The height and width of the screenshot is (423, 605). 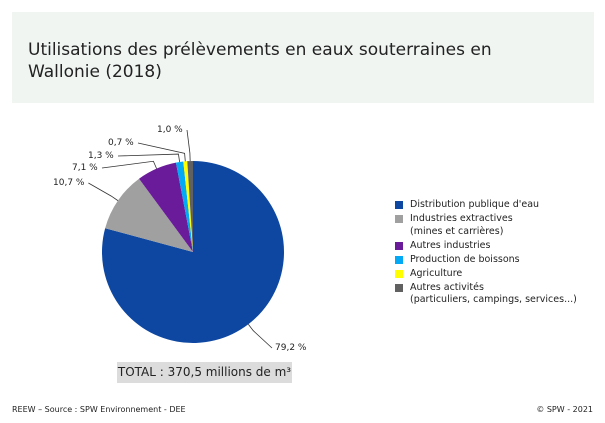 I want to click on data-label: 7,1 %, so click(x=85, y=168).